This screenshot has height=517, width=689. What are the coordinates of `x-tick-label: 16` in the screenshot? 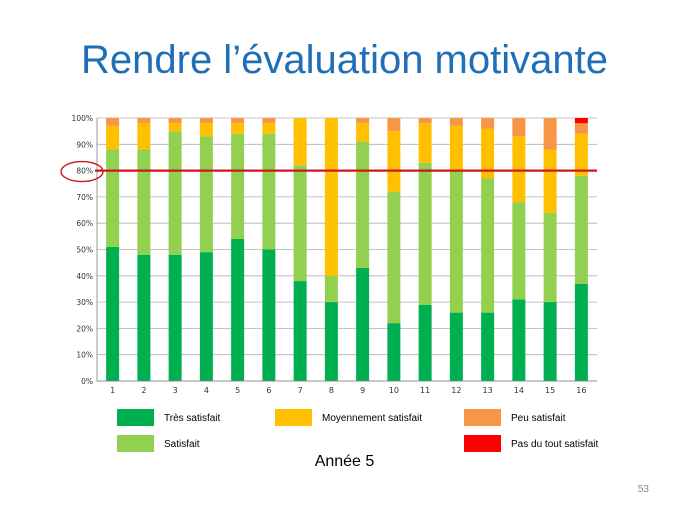 It's located at (581, 390).